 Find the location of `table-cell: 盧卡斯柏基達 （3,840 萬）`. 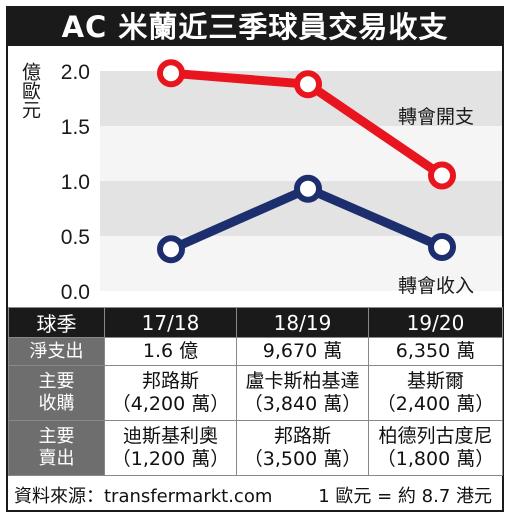

table-cell: 盧卡斯柏基達 （3,840 萬） is located at coordinates (302, 393).